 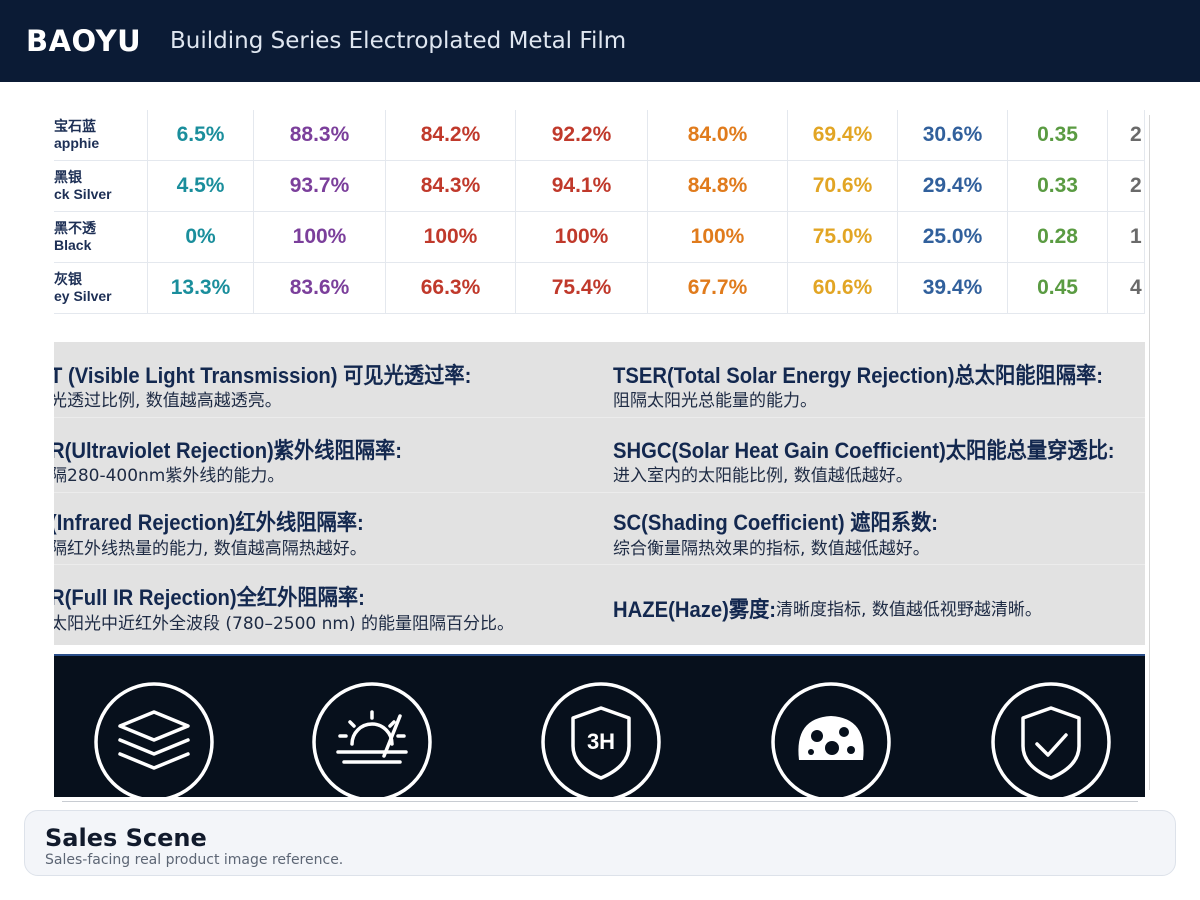 What do you see at coordinates (953, 135) in the screenshot?
I see `table-cell: 30.6%` at bounding box center [953, 135].